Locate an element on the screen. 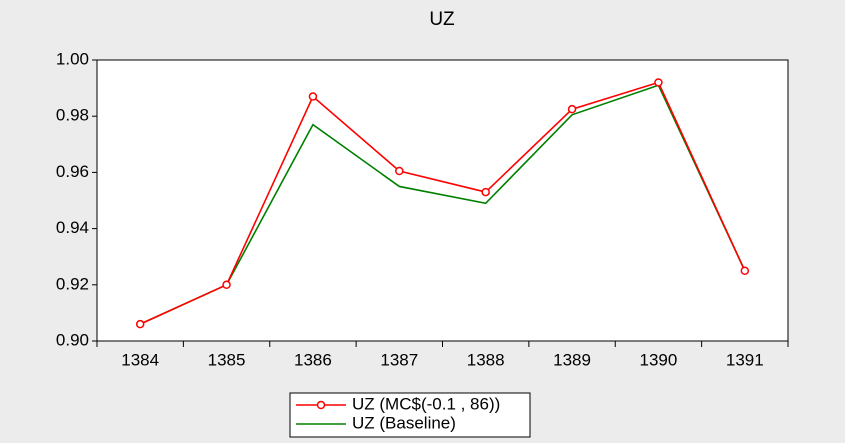  x-tick-label: 1389 is located at coordinates (572, 359).